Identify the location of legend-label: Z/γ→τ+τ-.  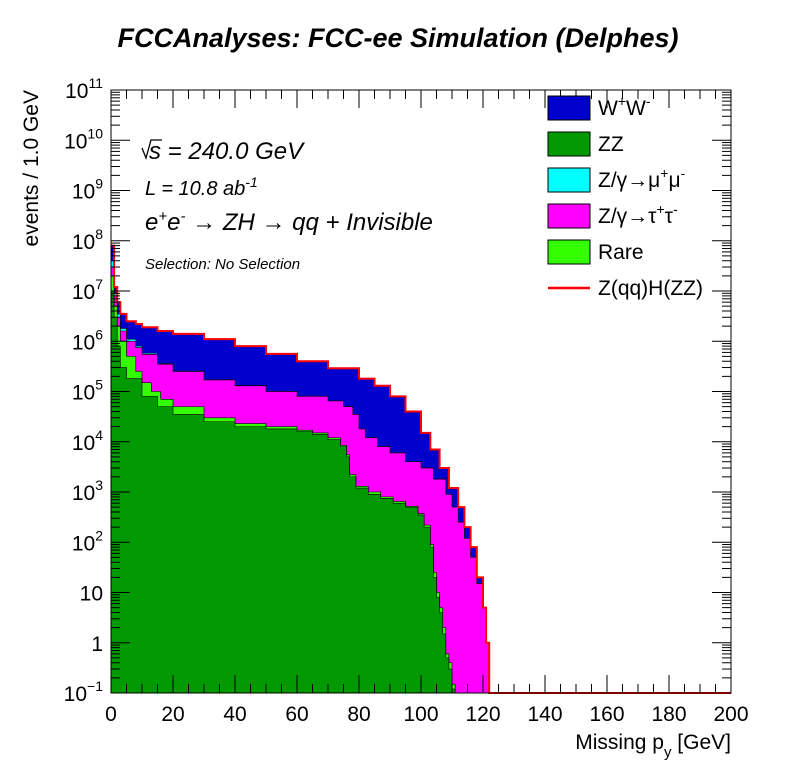
(638, 214).